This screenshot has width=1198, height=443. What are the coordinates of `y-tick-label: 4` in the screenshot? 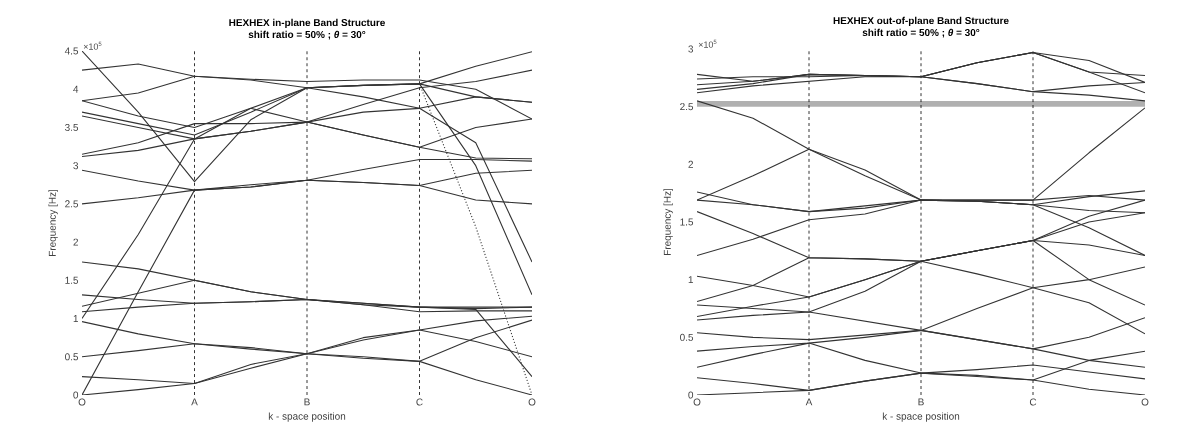 It's located at (76, 89).